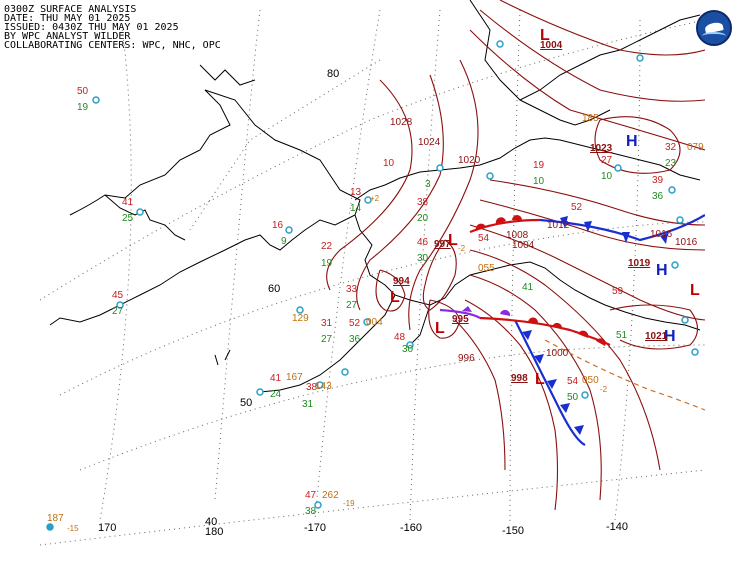  Describe the element at coordinates (617, 527) in the screenshot. I see `lon-label: -140` at that location.